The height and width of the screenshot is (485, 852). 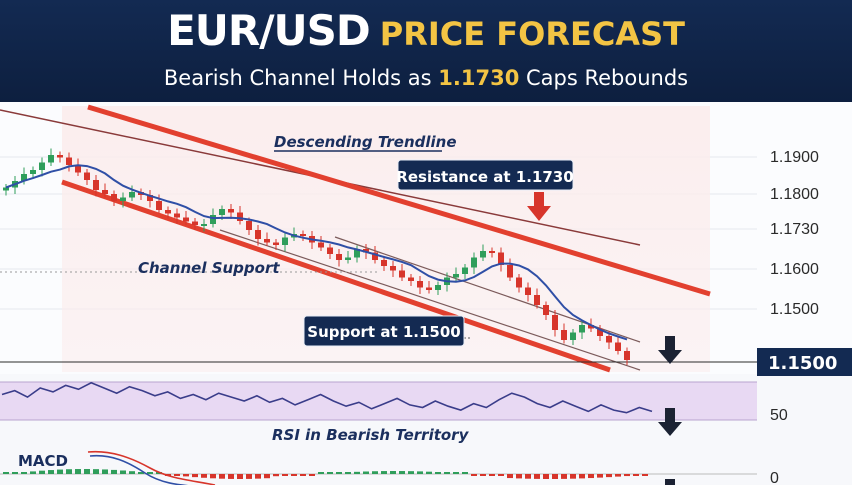 I want to click on rsi-down-arrow-icon, so click(x=670, y=422).